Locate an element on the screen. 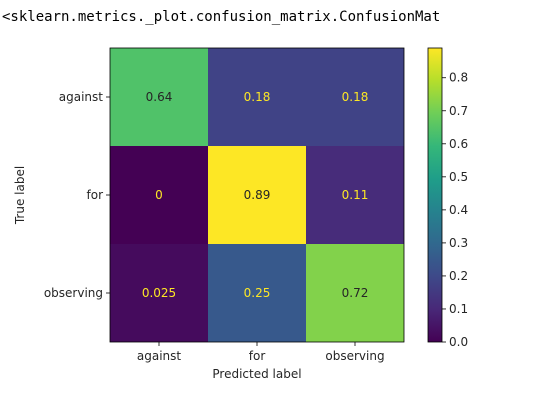 Image resolution: width=545 pixels, height=411 pixels. y-tick-label: for is located at coordinates (95, 195).